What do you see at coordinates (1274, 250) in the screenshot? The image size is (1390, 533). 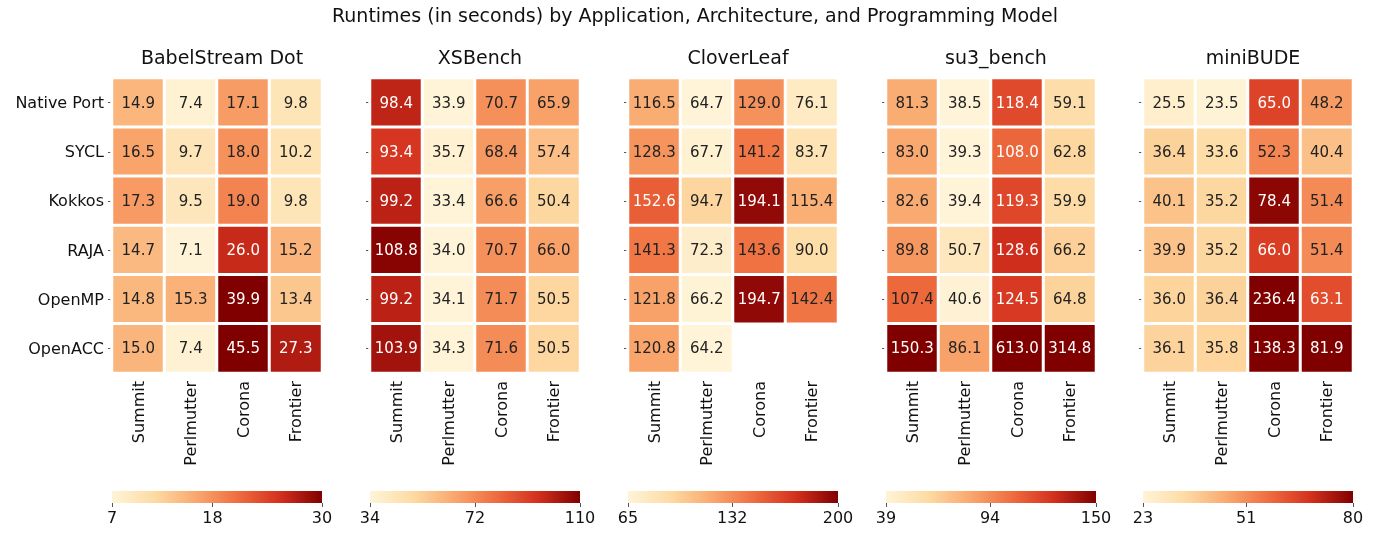 I see `data-label: 66.0` at bounding box center [1274, 250].